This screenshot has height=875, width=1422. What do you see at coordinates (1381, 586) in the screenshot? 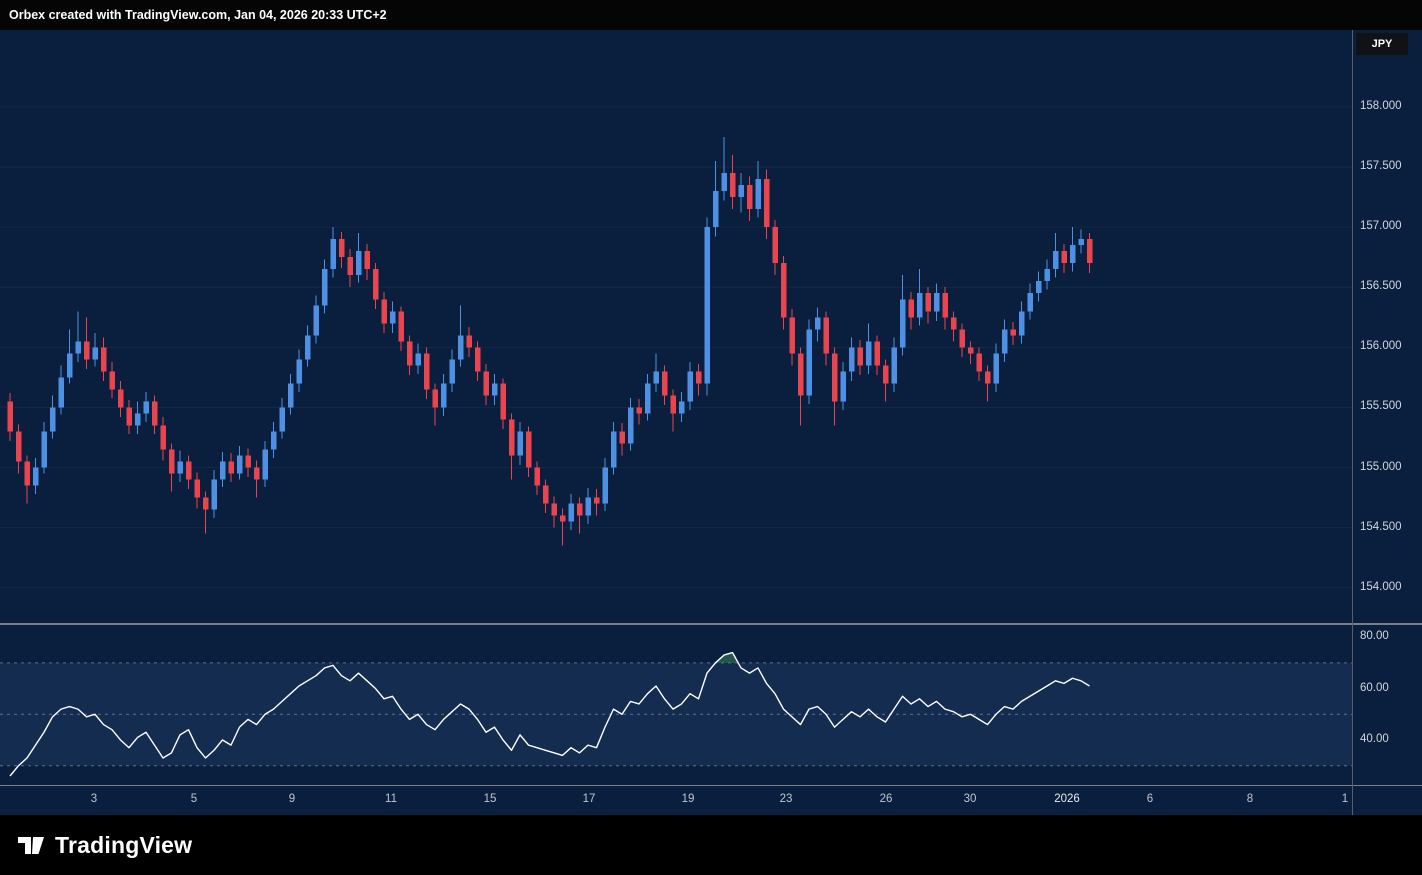
I see `price-axis-label: 154.000` at bounding box center [1381, 586].